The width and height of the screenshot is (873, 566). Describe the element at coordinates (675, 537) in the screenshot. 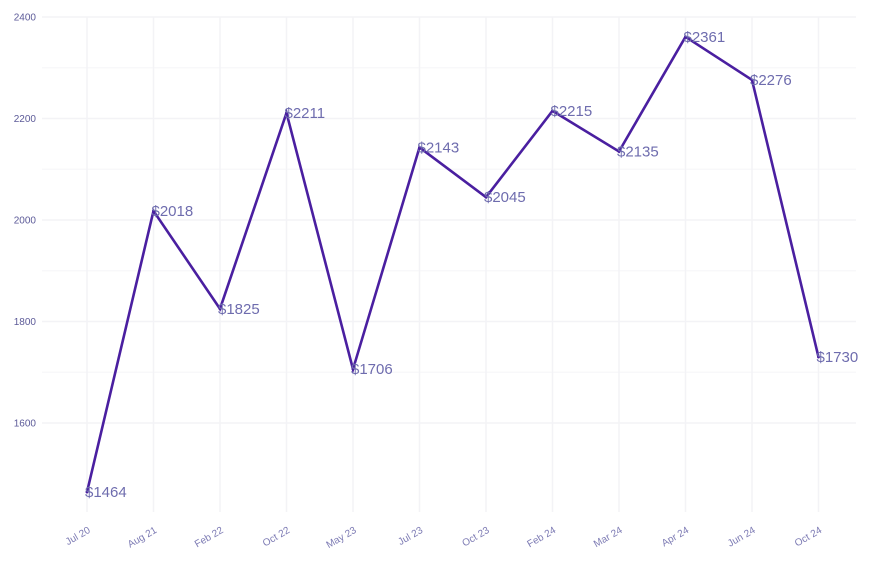

I see `x-tick-label: Apr 24` at that location.